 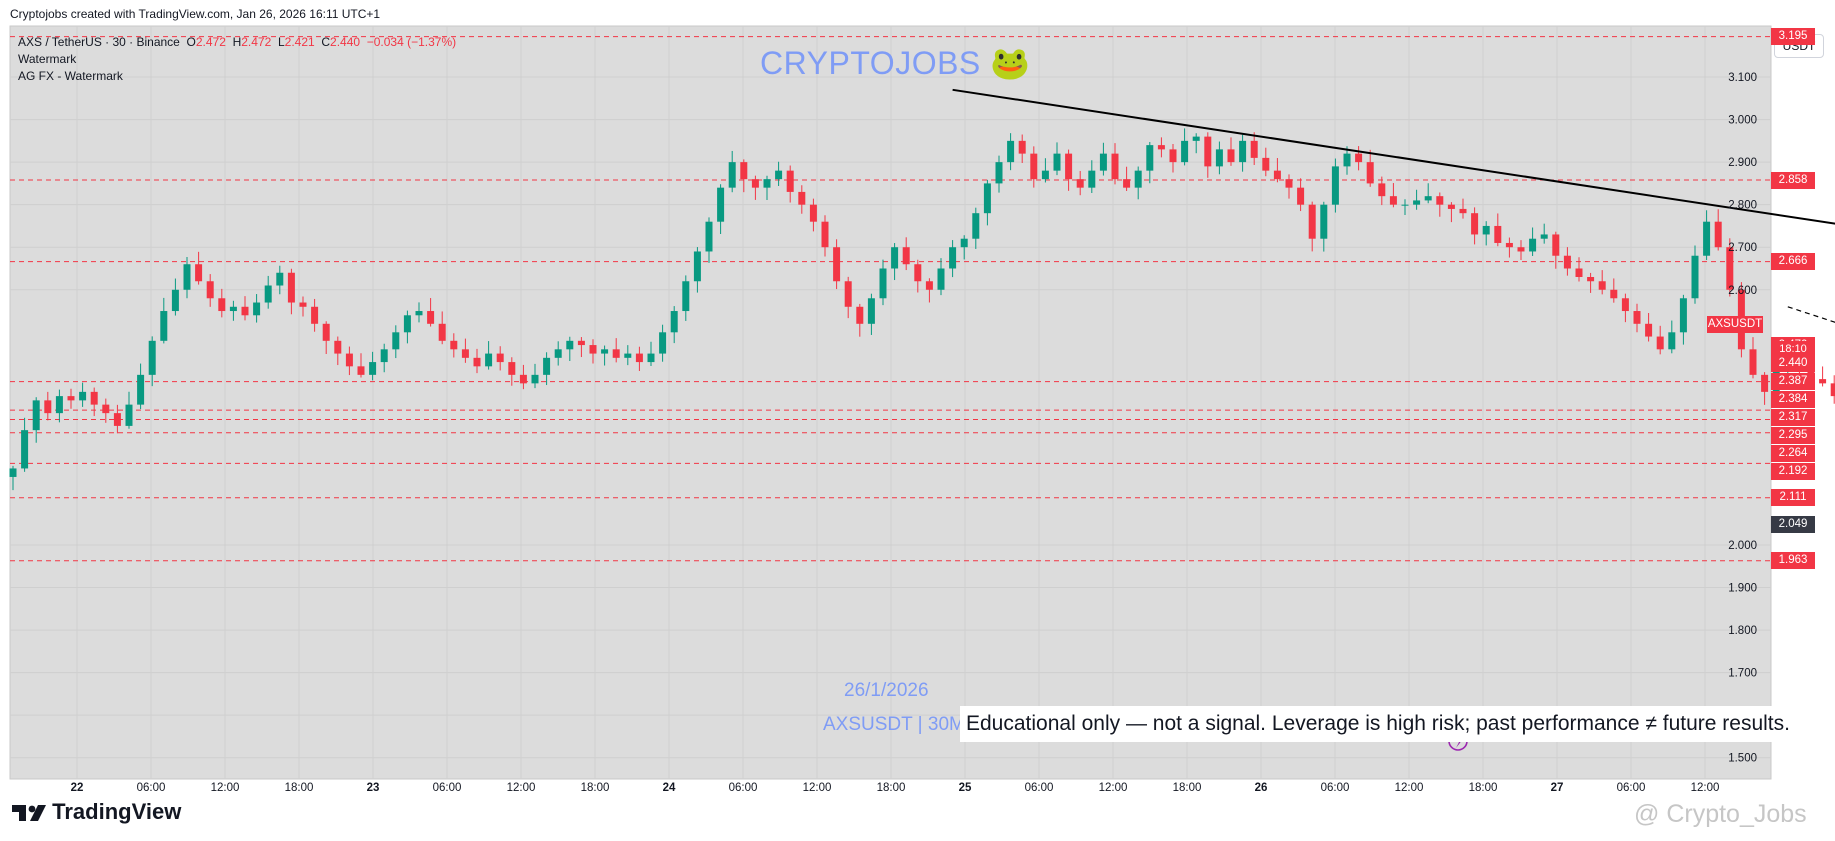 What do you see at coordinates (595, 788) in the screenshot?
I see `x-tick-label: 18:00` at bounding box center [595, 788].